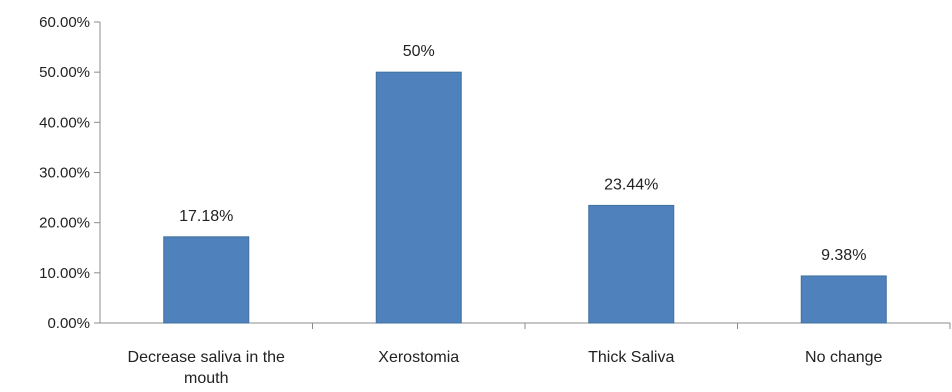  What do you see at coordinates (64, 22) in the screenshot?
I see `y-tick-label: 60.00%` at bounding box center [64, 22].